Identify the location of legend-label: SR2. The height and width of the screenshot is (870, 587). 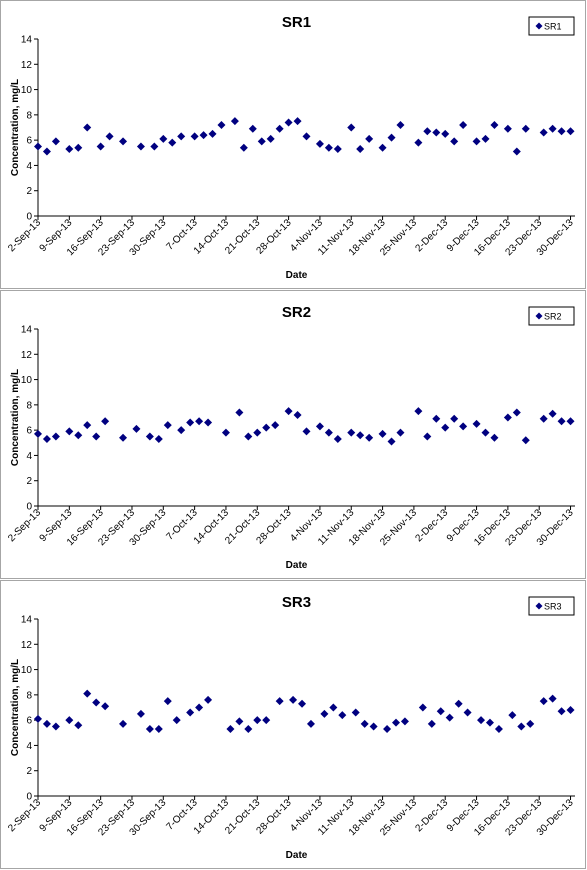
(553, 317).